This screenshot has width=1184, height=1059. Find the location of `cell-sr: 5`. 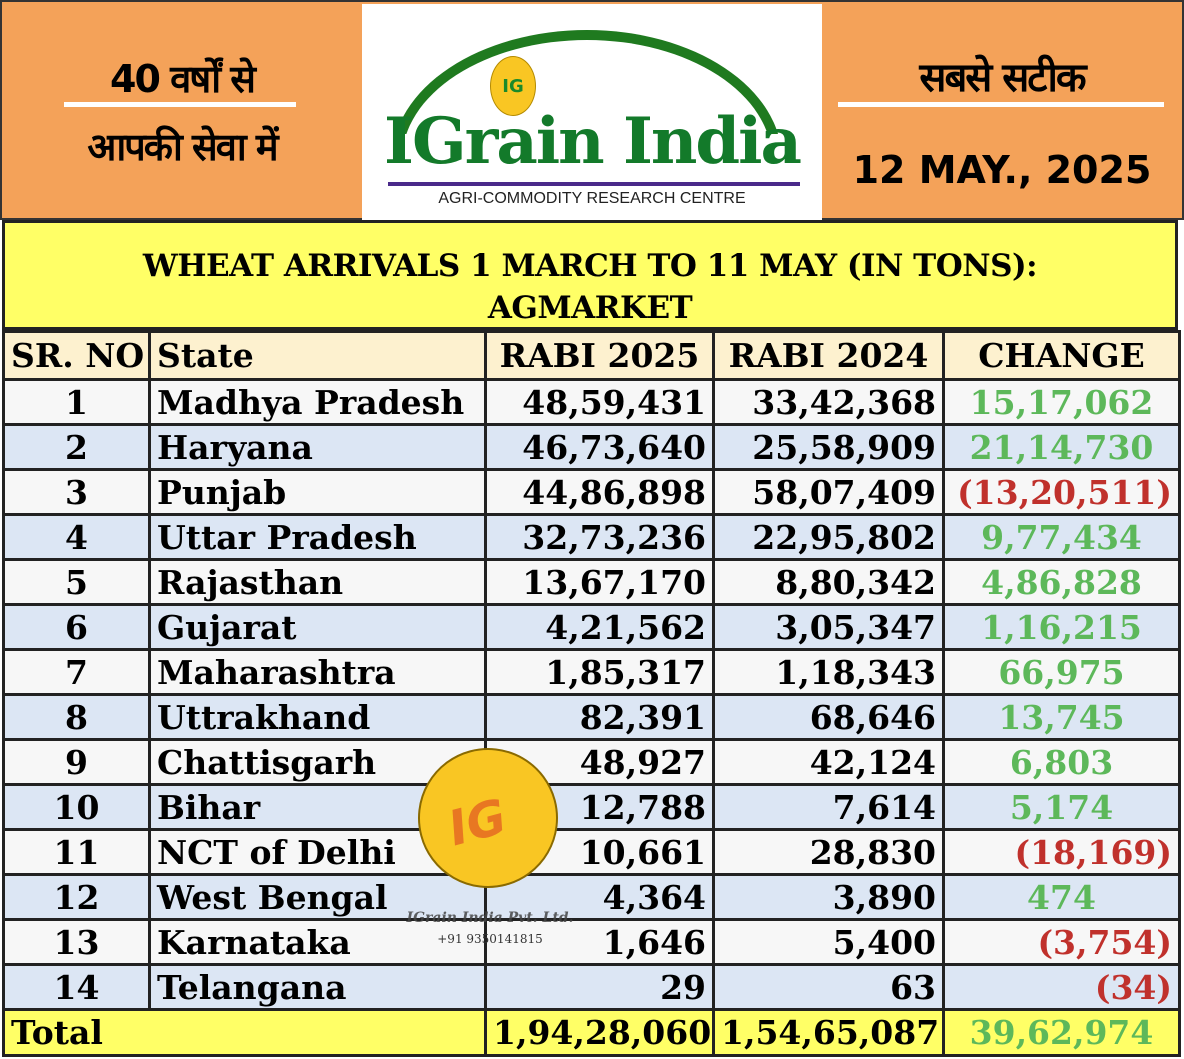

cell-sr: 5 is located at coordinates (76, 582).